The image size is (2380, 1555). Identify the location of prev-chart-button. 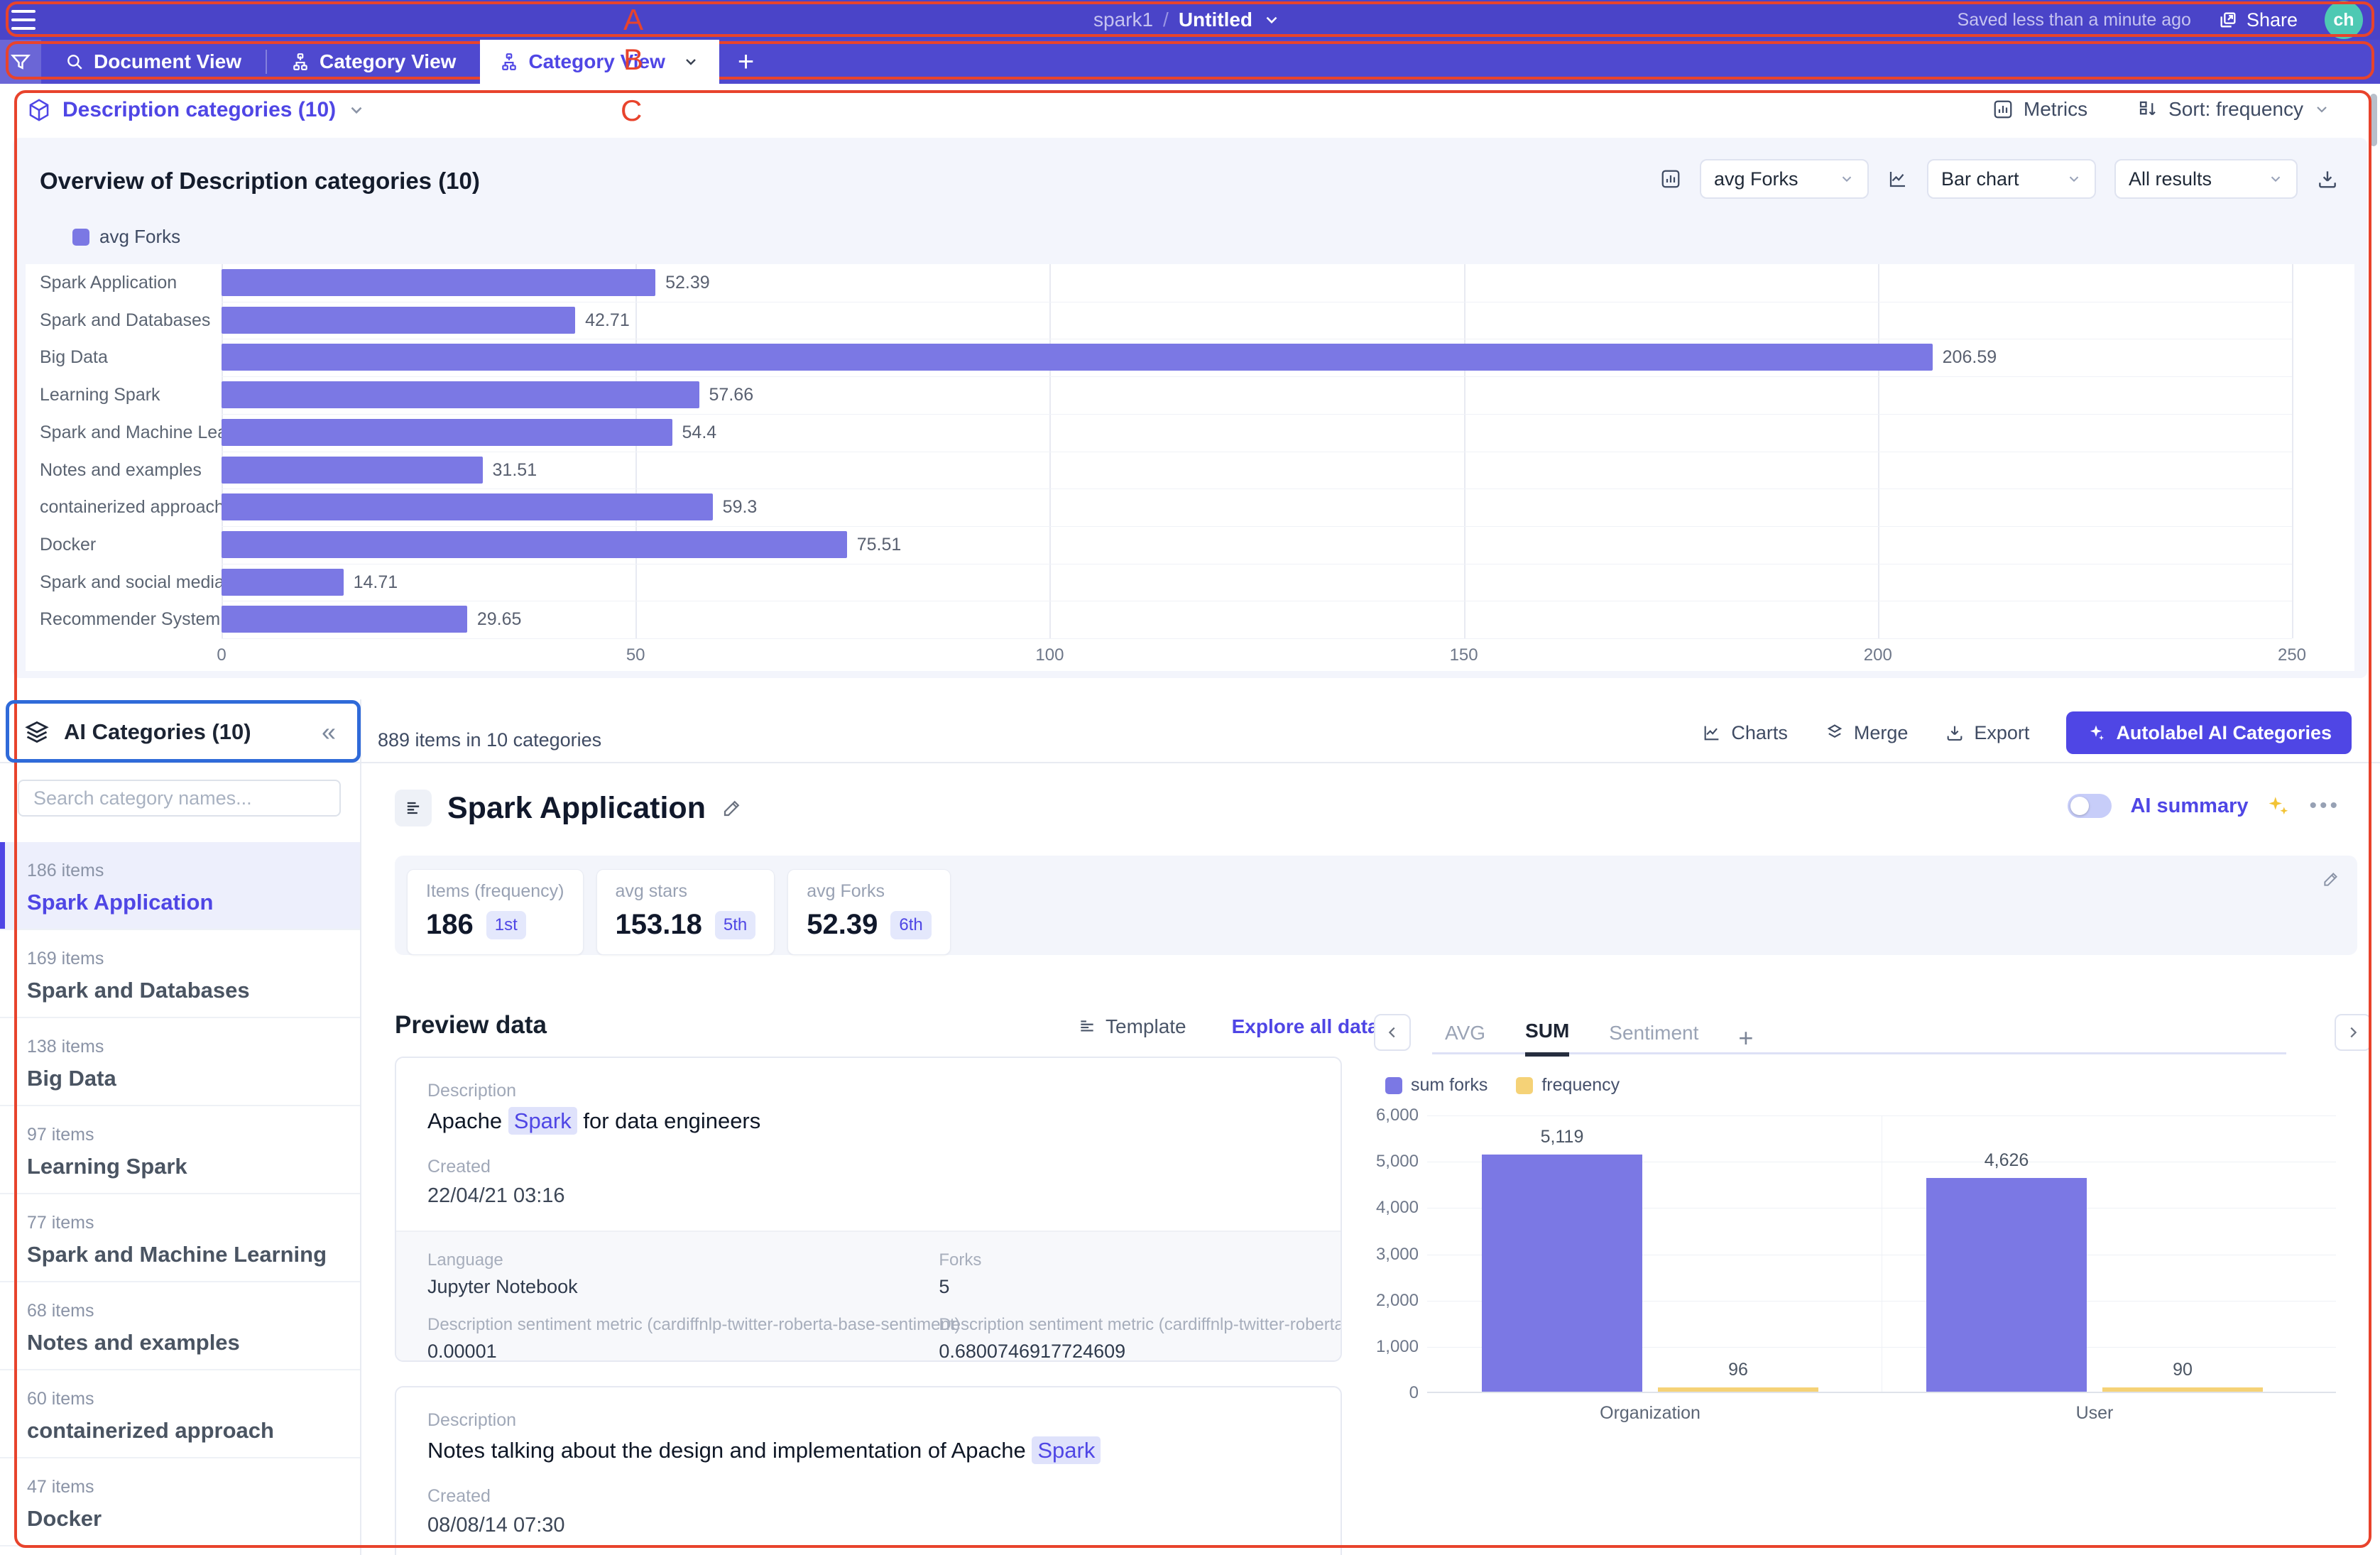
(1393, 1032).